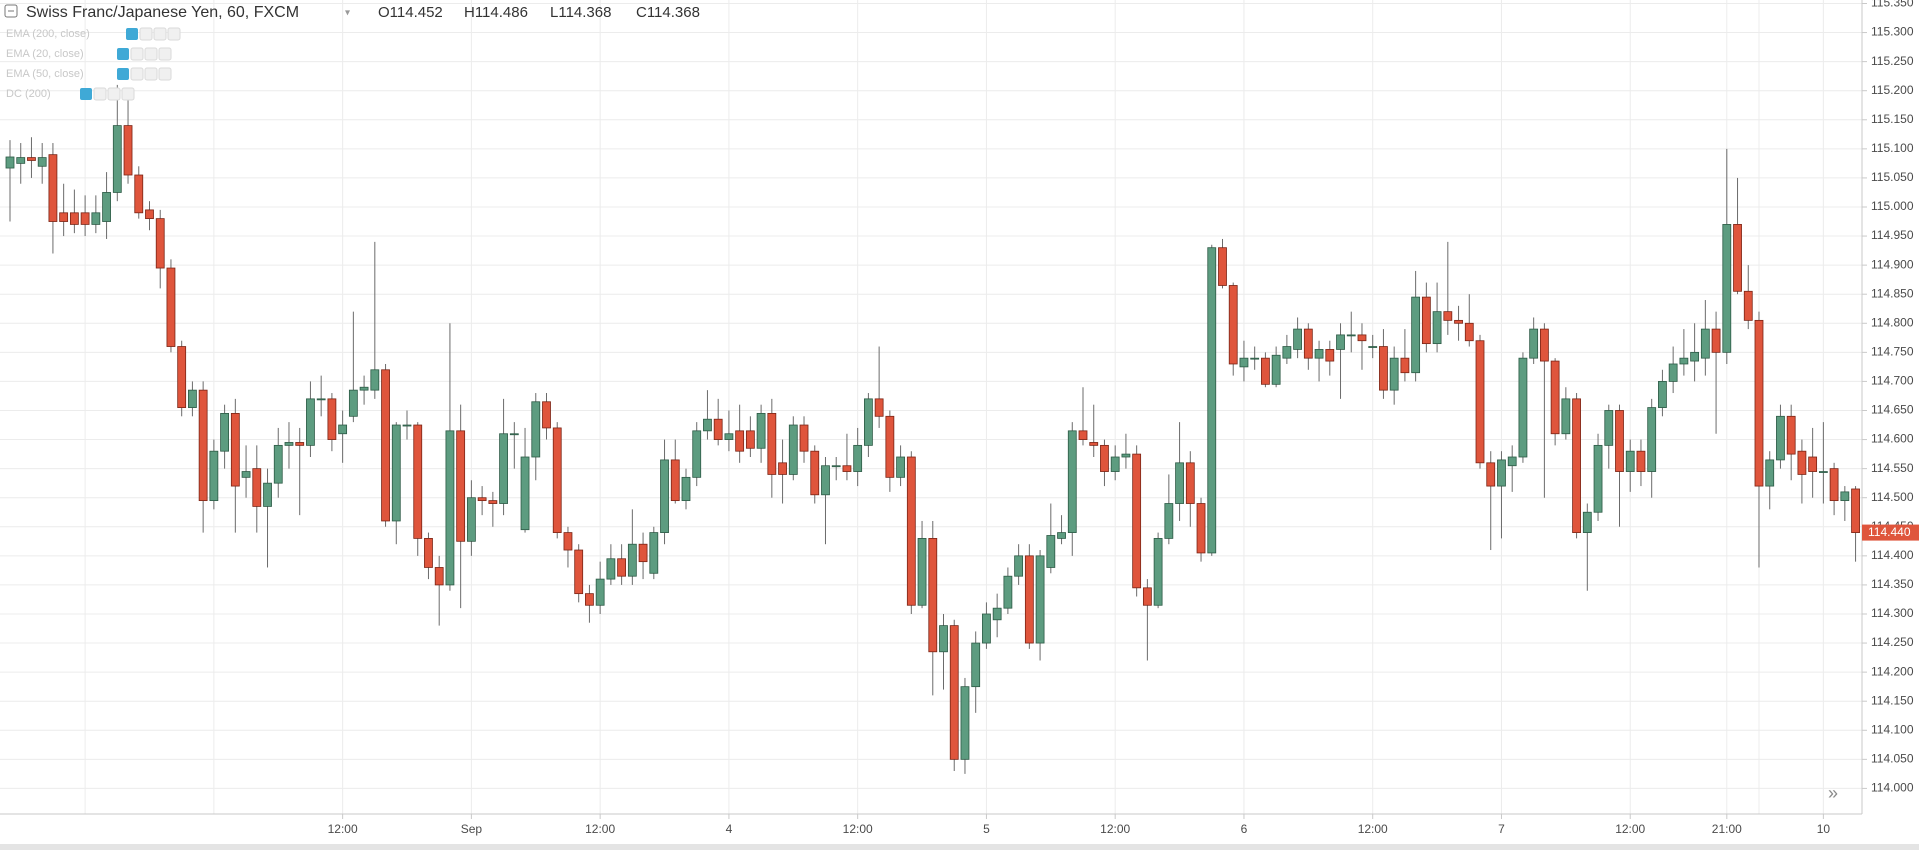 This screenshot has height=855, width=1919. What do you see at coordinates (45, 74) in the screenshot?
I see `indicator-name: EMA (50, close)` at bounding box center [45, 74].